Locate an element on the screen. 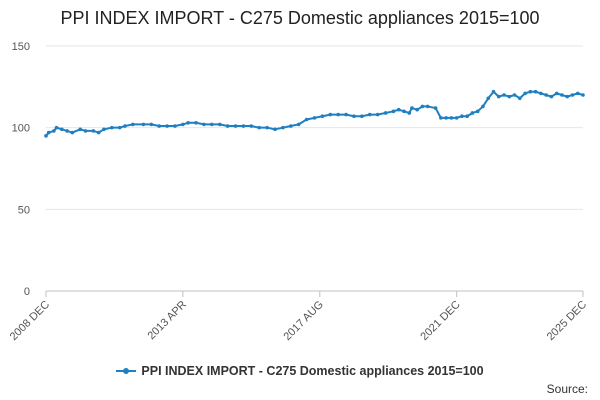 The width and height of the screenshot is (600, 400). y-tick-label: 0 is located at coordinates (27, 292).